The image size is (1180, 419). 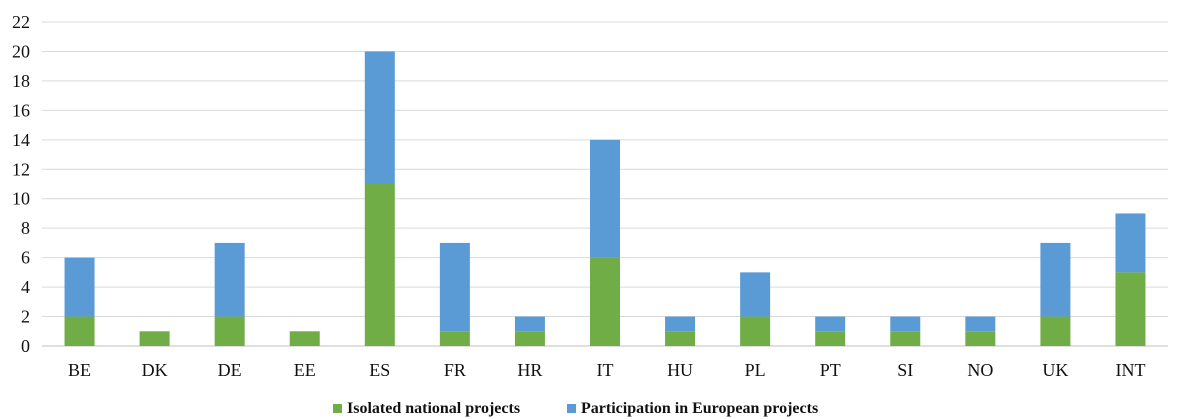 What do you see at coordinates (21, 199) in the screenshot?
I see `y-tick-label: 10` at bounding box center [21, 199].